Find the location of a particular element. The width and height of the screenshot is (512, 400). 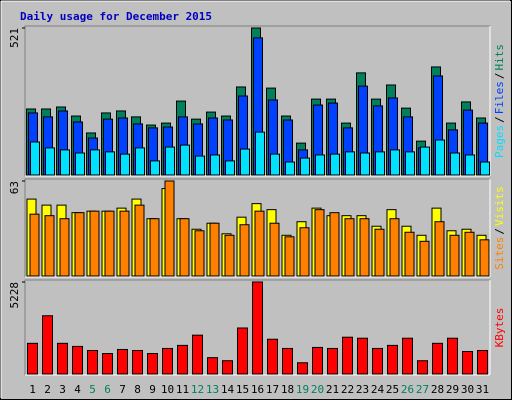

x-tick-label: 28 is located at coordinates (437, 389).